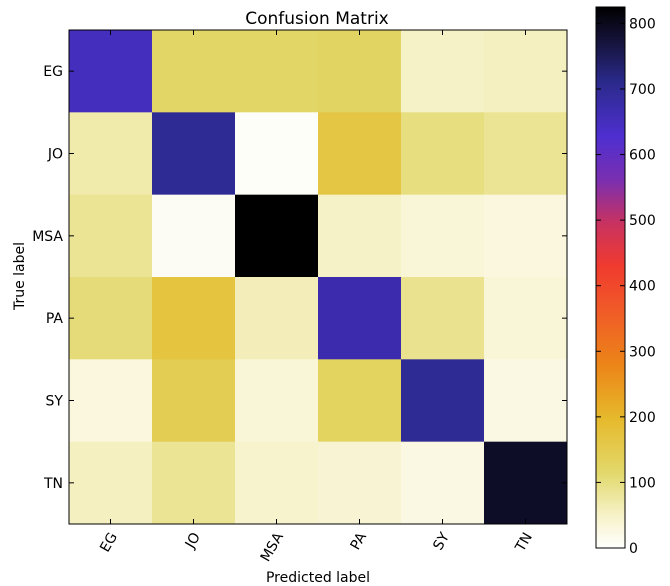 This screenshot has width=670, height=586. I want to click on heatmap-cell-MSA-JO, so click(194, 236).